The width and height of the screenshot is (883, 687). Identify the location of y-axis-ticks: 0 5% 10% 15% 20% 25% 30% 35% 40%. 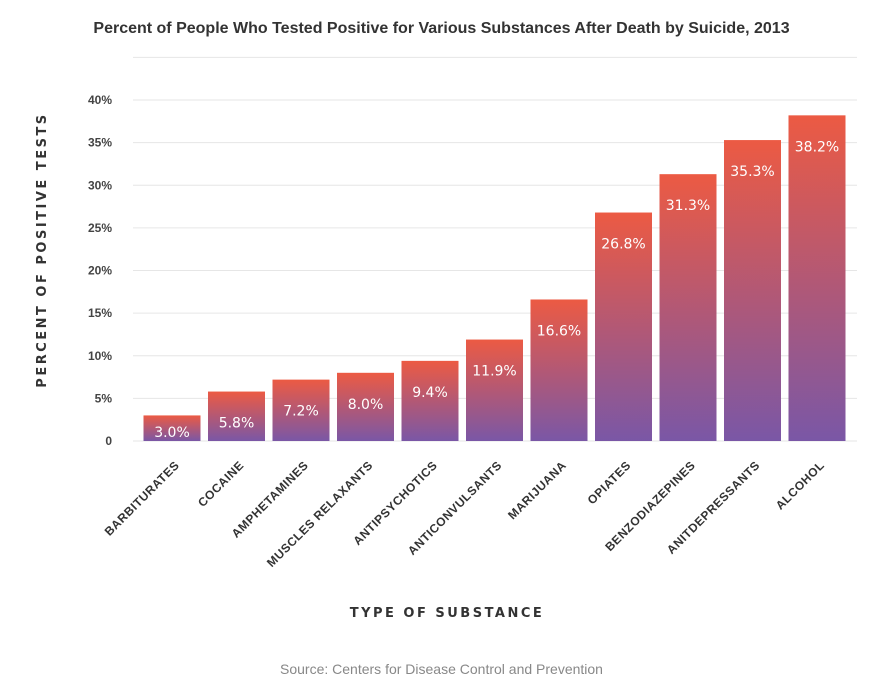
(100, 270).